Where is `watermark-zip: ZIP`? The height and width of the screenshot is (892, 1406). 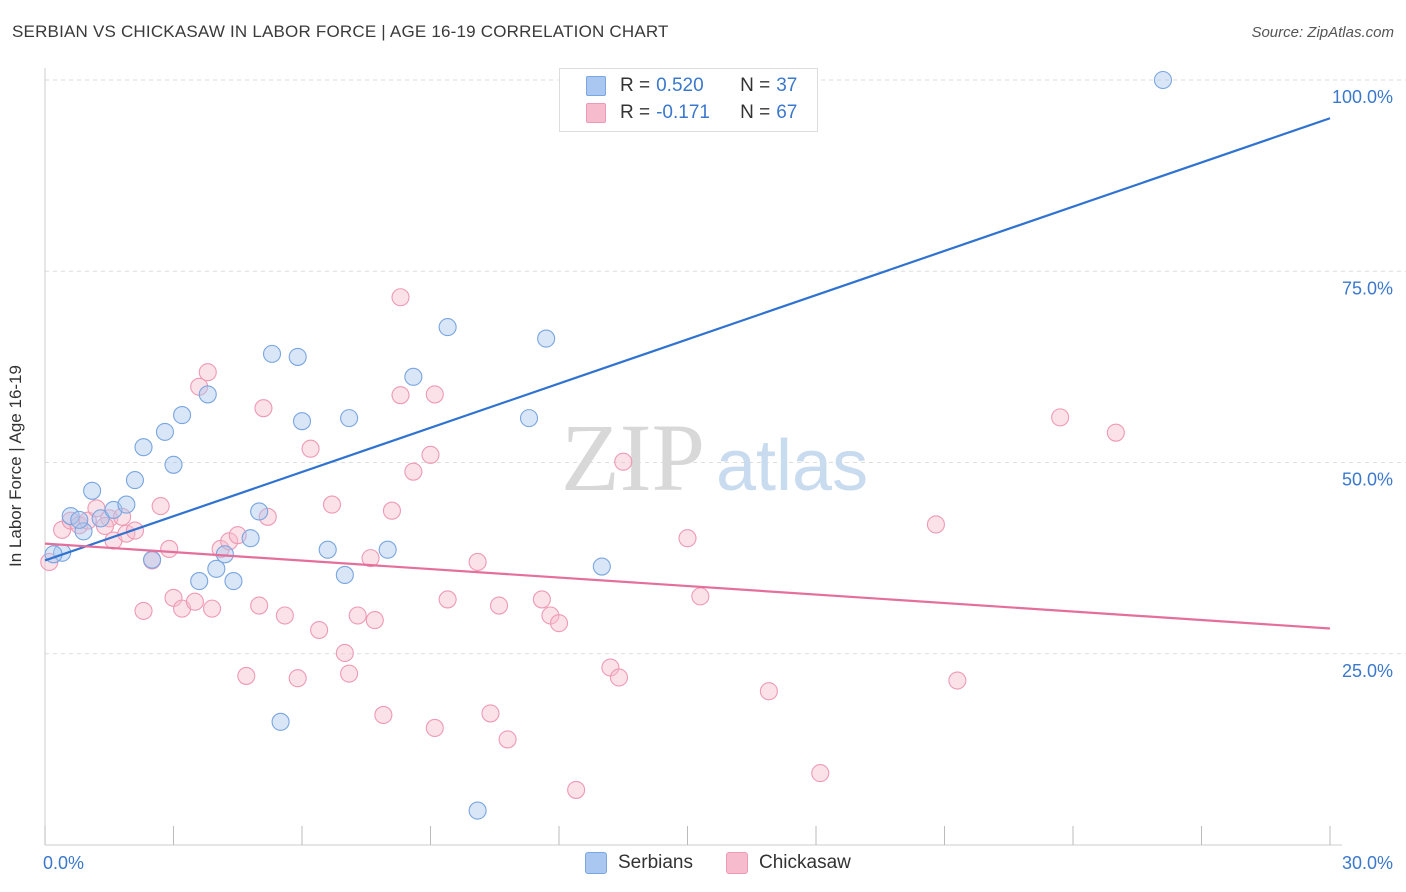 watermark-zip: ZIP is located at coordinates (633, 457).